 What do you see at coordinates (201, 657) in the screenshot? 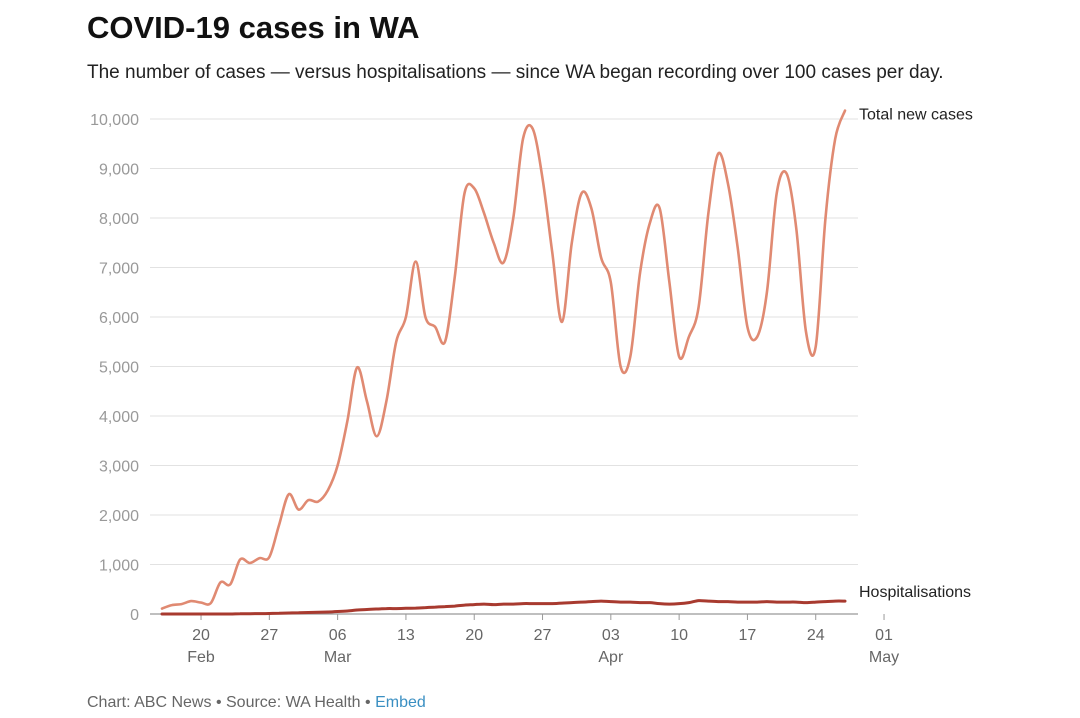
I see `x-tick-month-label: Feb` at bounding box center [201, 657].